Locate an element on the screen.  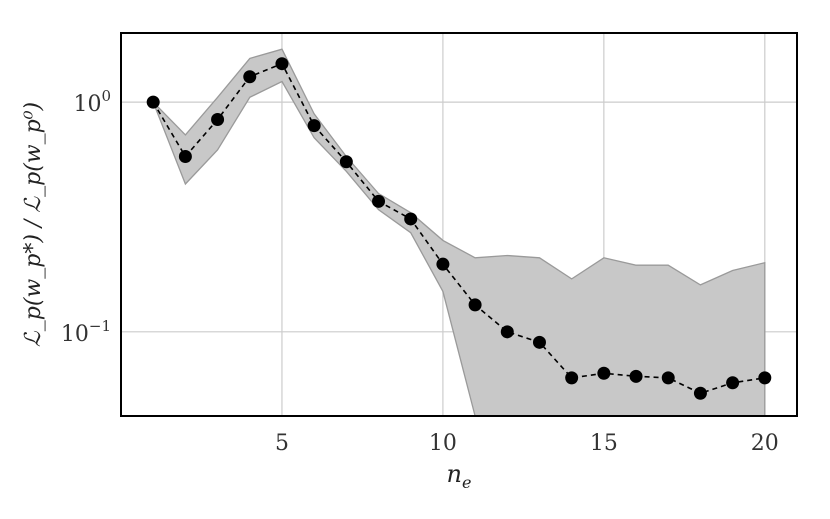
x-tick-label: 20 is located at coordinates (765, 443).